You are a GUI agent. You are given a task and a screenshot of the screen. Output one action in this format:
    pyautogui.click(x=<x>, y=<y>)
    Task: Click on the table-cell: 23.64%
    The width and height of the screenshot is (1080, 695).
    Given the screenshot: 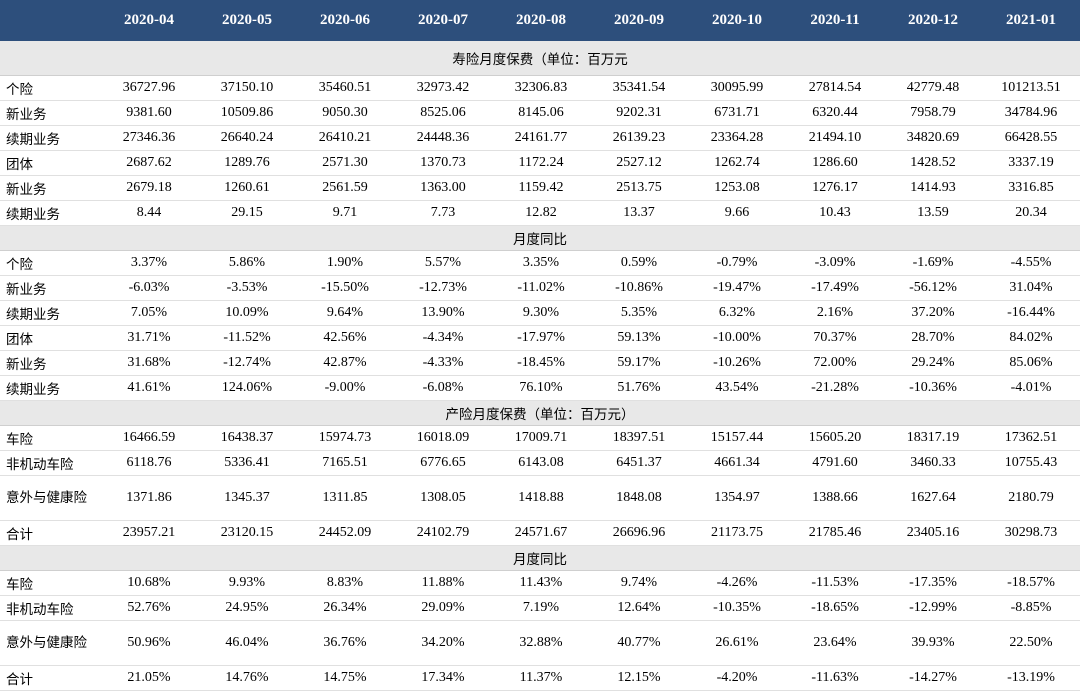 What is the action you would take?
    pyautogui.click(x=835, y=643)
    